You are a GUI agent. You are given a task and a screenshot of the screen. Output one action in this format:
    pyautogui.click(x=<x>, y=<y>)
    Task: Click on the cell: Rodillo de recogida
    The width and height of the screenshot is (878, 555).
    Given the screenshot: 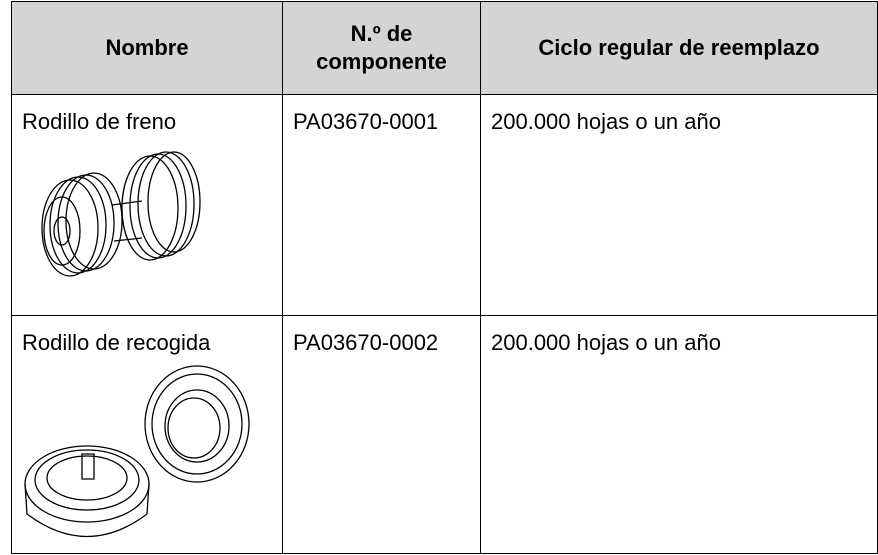 What is the action you would take?
    pyautogui.click(x=147, y=434)
    